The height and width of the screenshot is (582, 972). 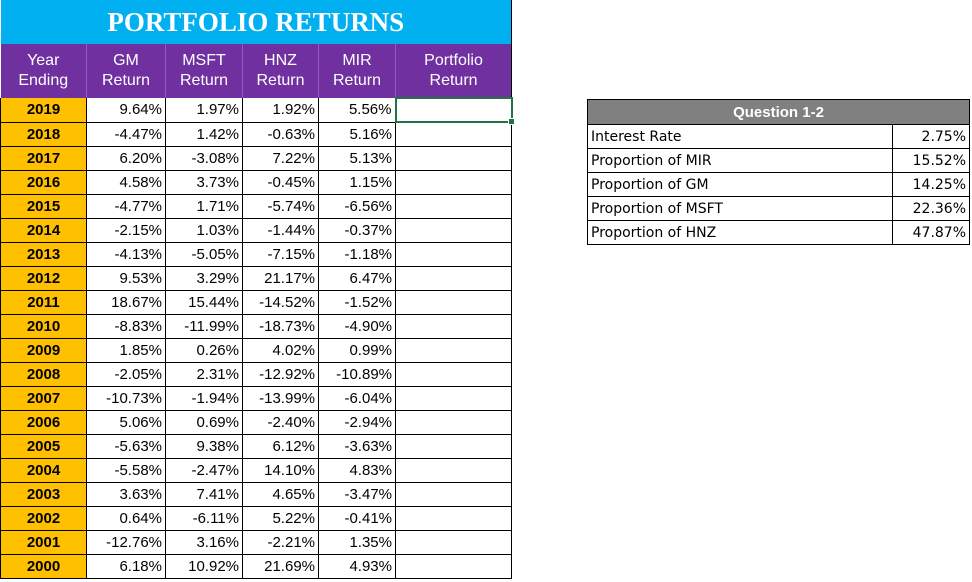 I want to click on question-label-cell: Proportion of GM, so click(x=740, y=184).